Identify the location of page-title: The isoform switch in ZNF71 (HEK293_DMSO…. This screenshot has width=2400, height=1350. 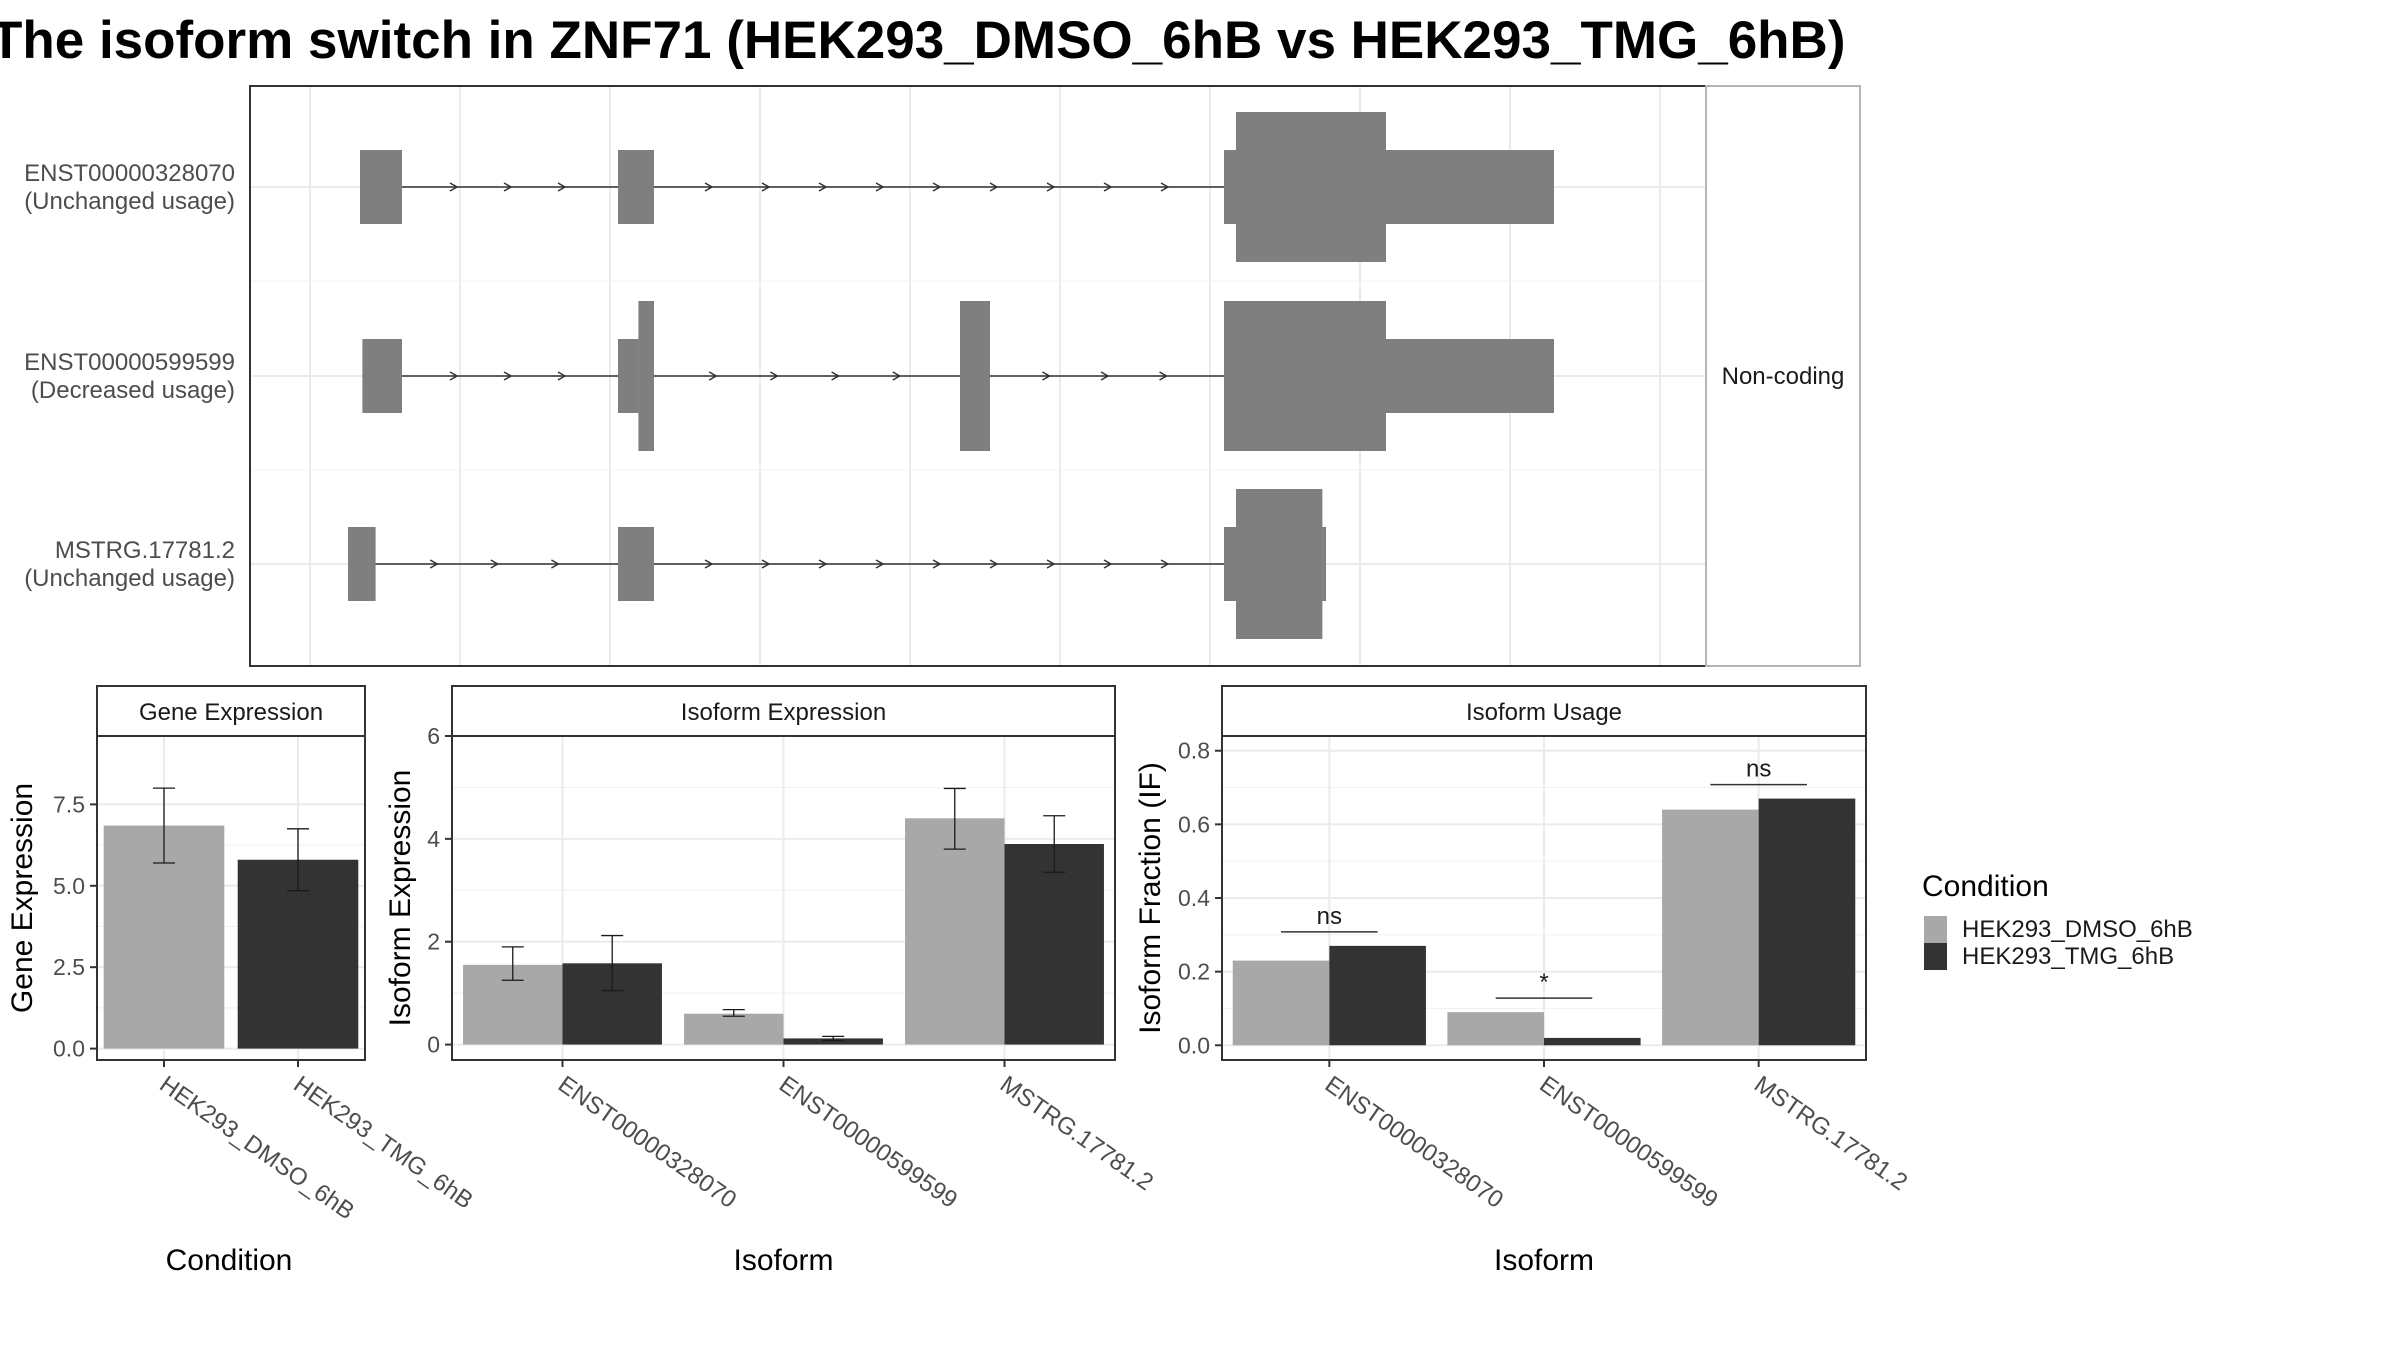
(923, 40).